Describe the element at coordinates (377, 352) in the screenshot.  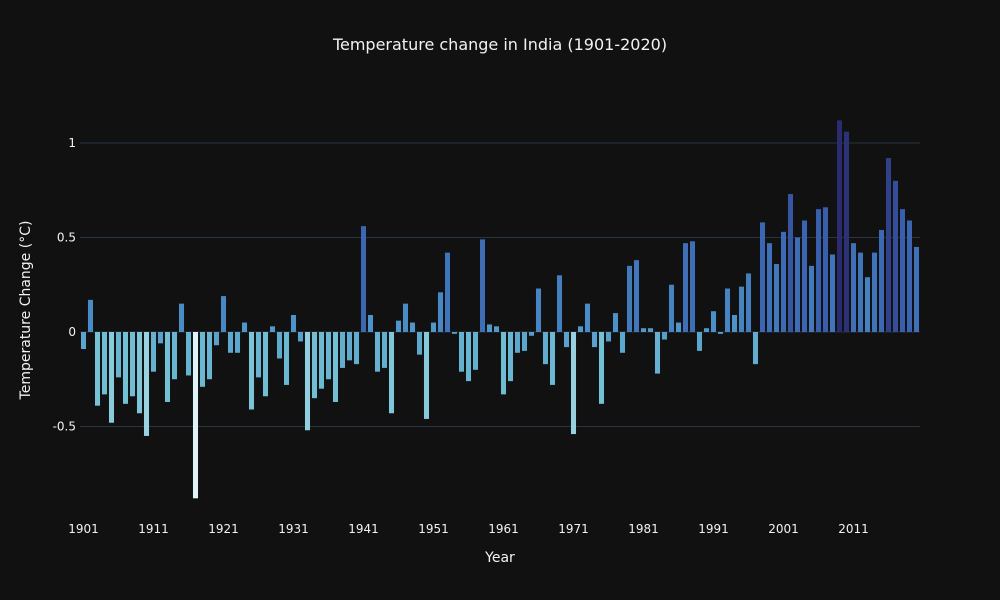
I see `bar-1943` at that location.